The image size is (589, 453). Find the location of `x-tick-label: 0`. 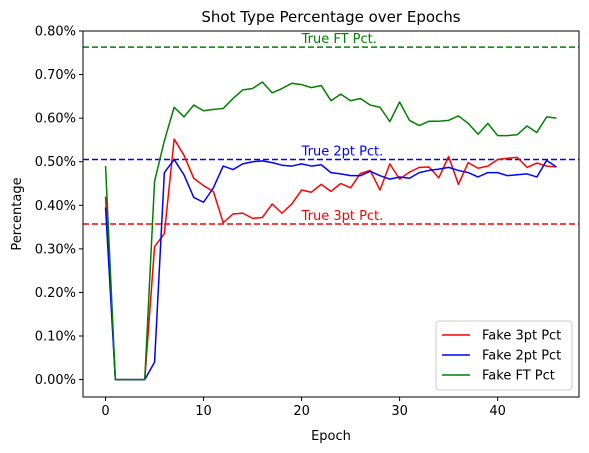

x-tick-label: 0 is located at coordinates (105, 411).